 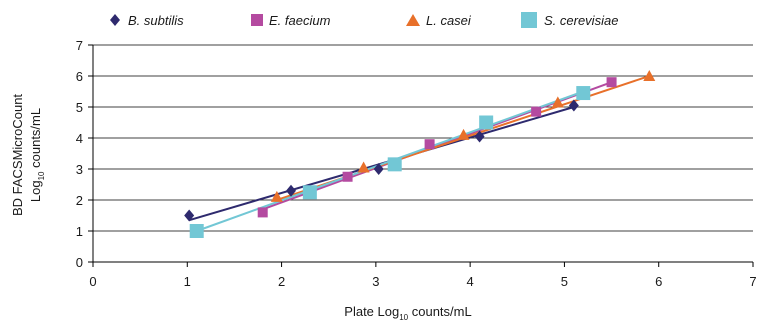 I want to click on x-tick-label-1: 1, so click(x=187, y=281).